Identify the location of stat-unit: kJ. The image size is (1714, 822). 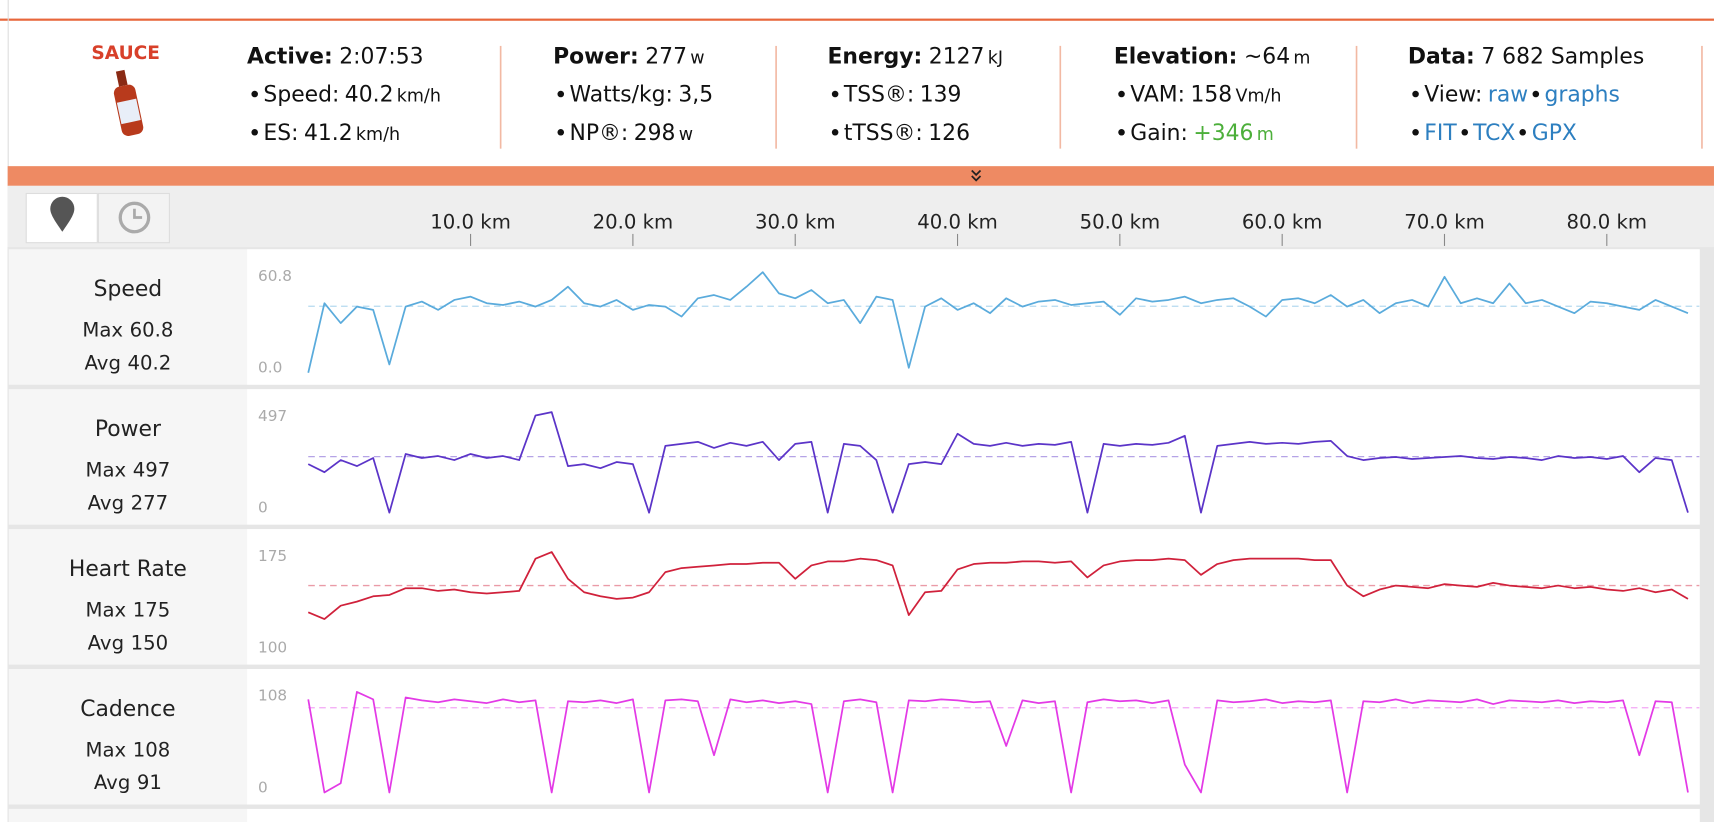
(995, 57).